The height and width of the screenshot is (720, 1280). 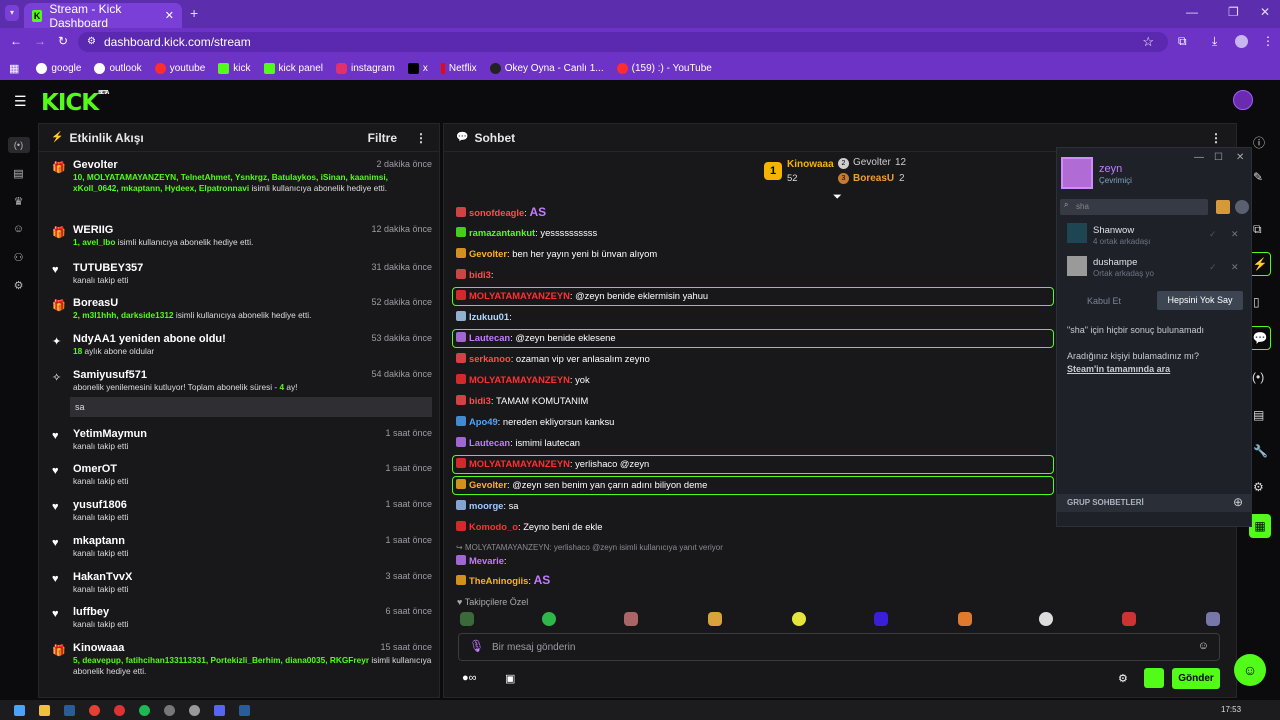 What do you see at coordinates (20, 101) in the screenshot?
I see `hamburger-menu-icon: ☰` at bounding box center [20, 101].